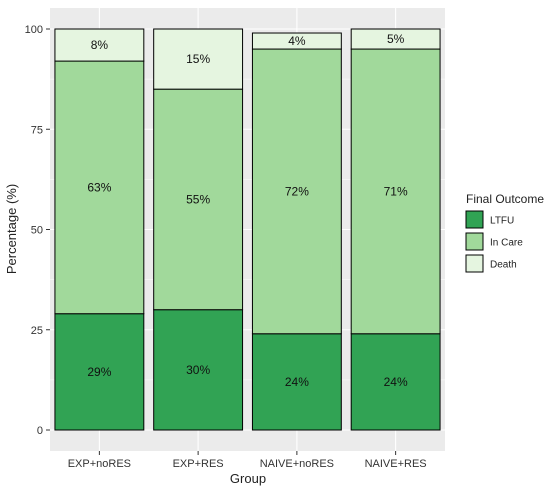  I want to click on x-tick-label: EXP+noRES, so click(99, 464).